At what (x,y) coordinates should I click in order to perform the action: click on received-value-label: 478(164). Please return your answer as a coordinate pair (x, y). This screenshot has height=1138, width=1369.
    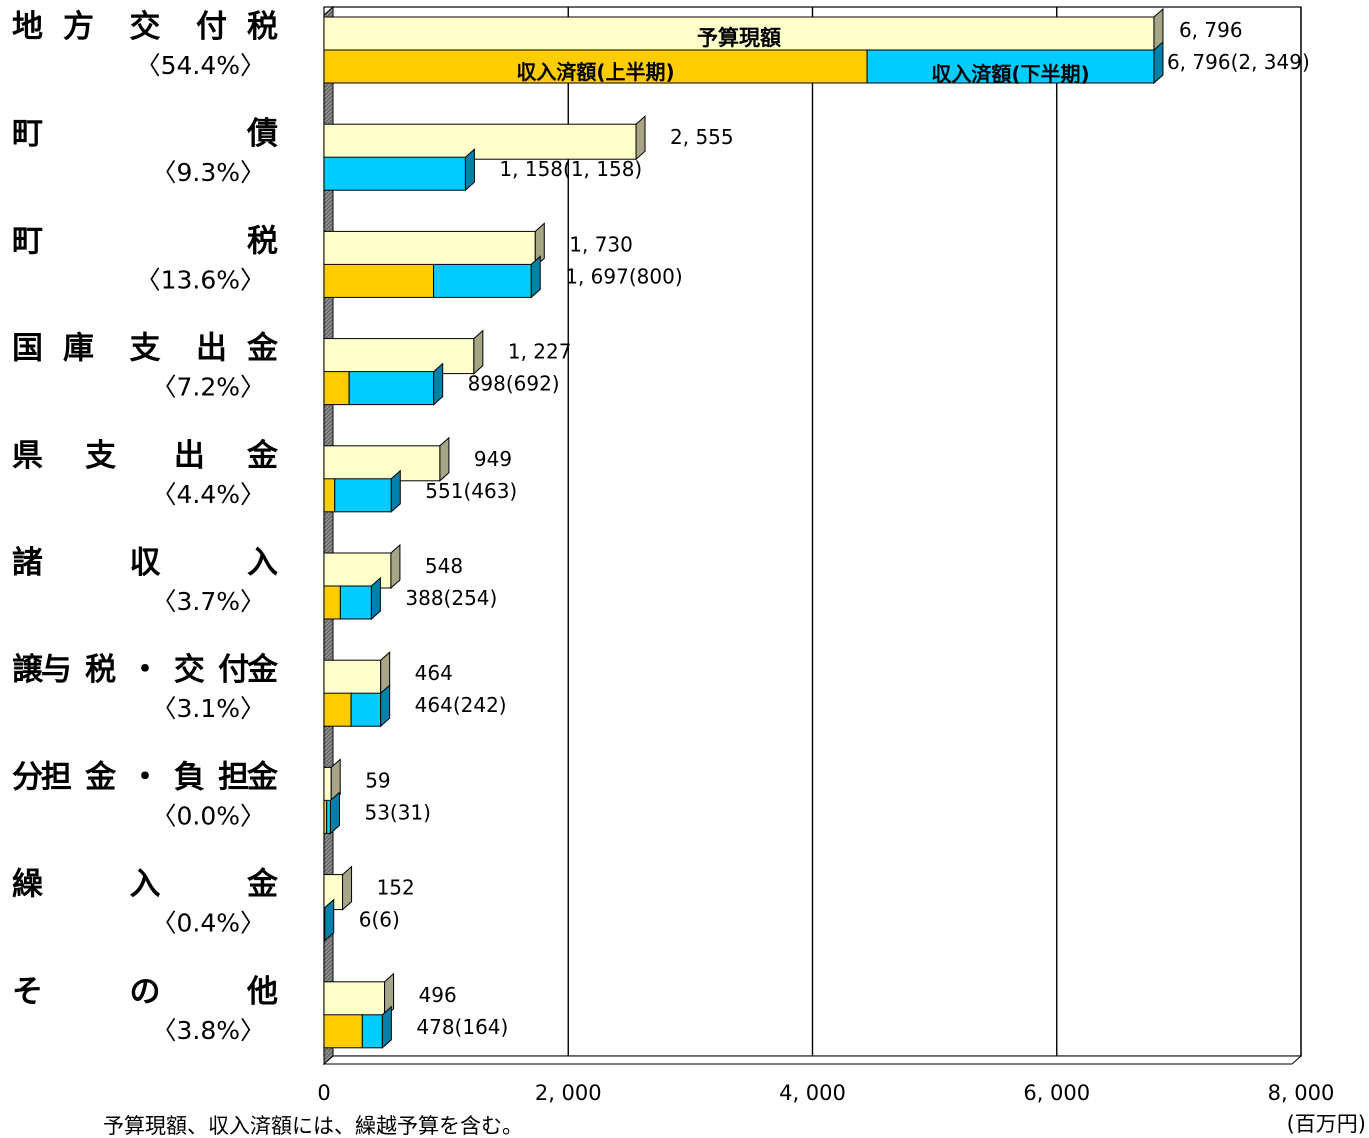
    Looking at the image, I should click on (462, 1027).